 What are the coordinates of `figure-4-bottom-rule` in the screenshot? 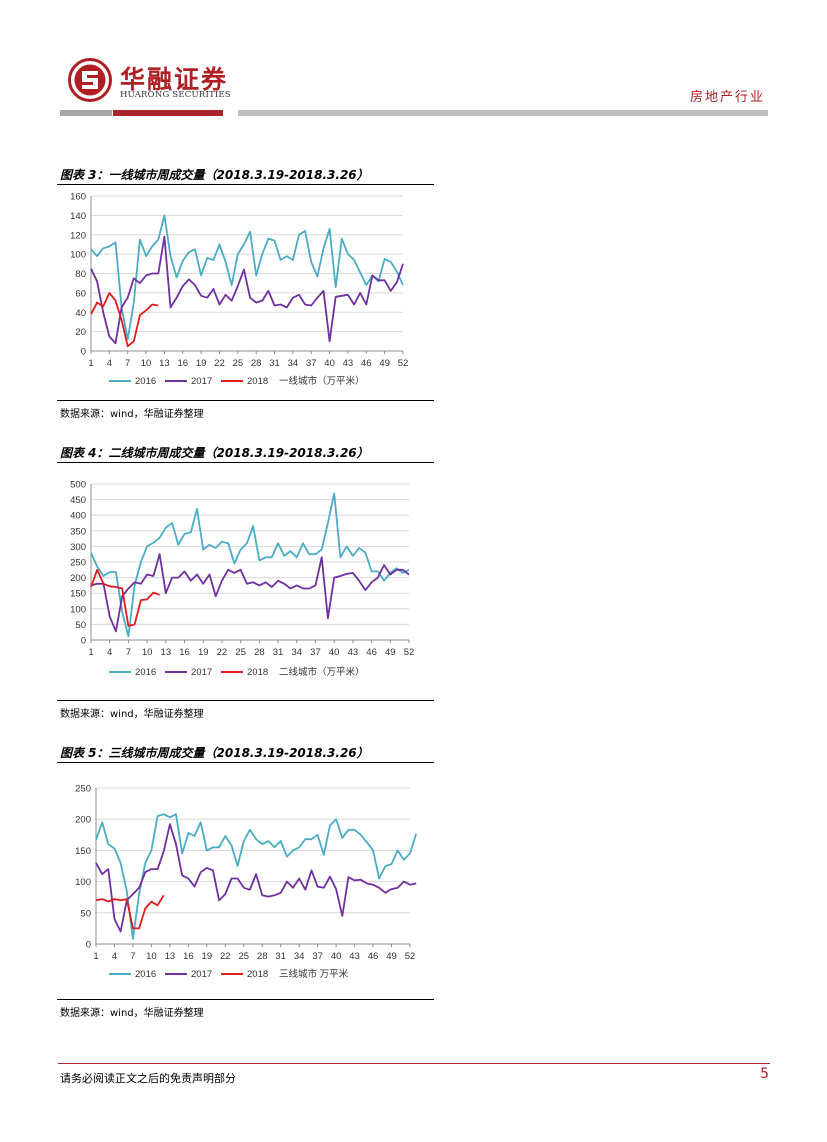 It's located at (245, 700).